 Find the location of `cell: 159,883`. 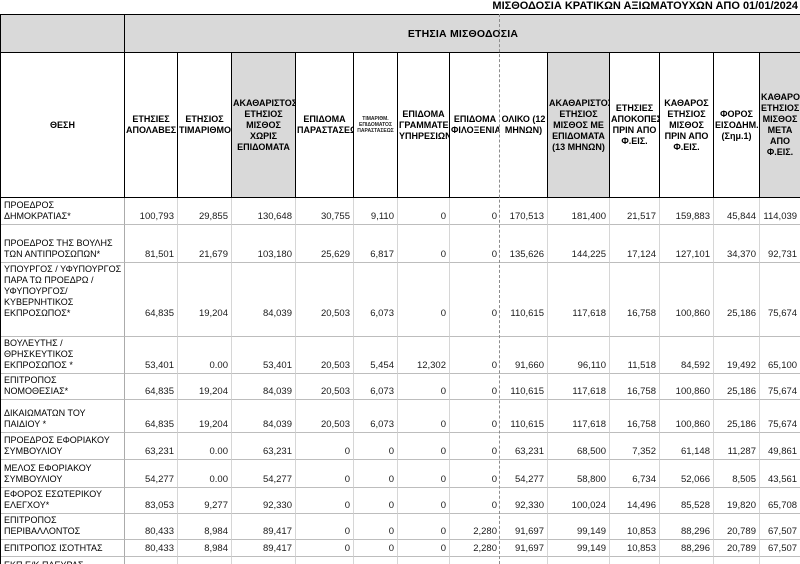

cell: 159,883 is located at coordinates (687, 211).